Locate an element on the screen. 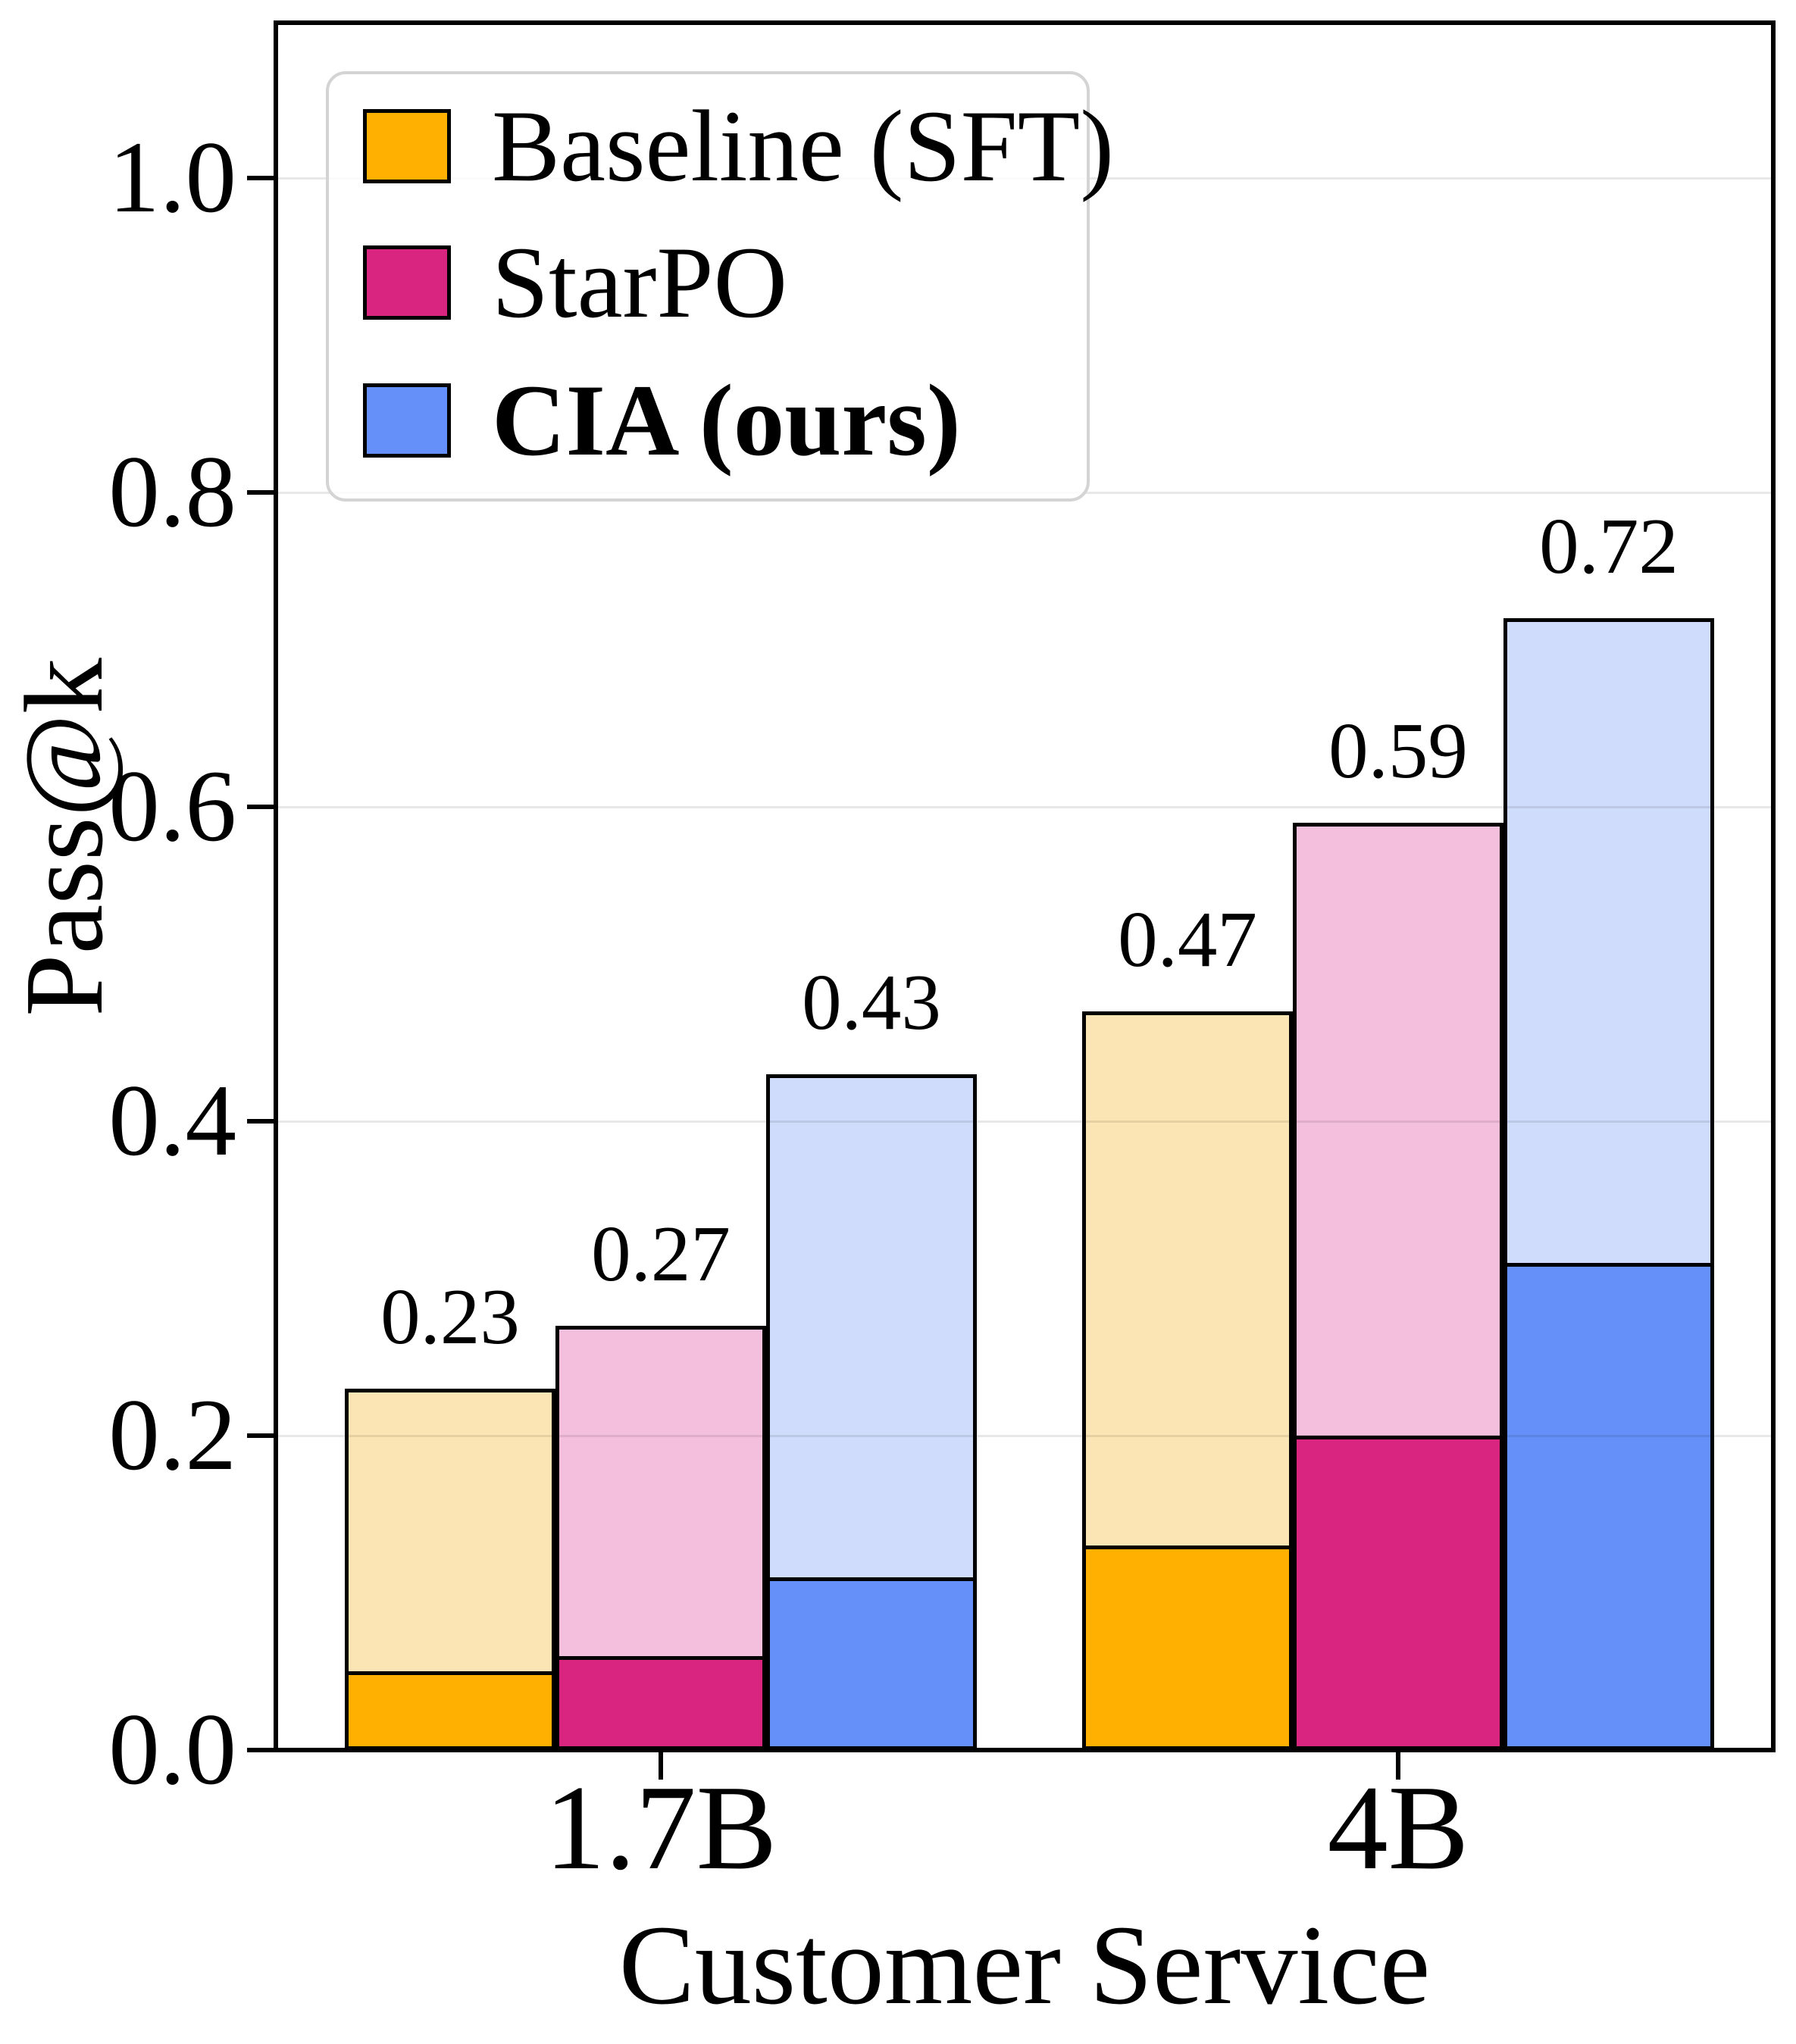 The image size is (1796, 2044). x-tick-1.7b is located at coordinates (661, 1766).